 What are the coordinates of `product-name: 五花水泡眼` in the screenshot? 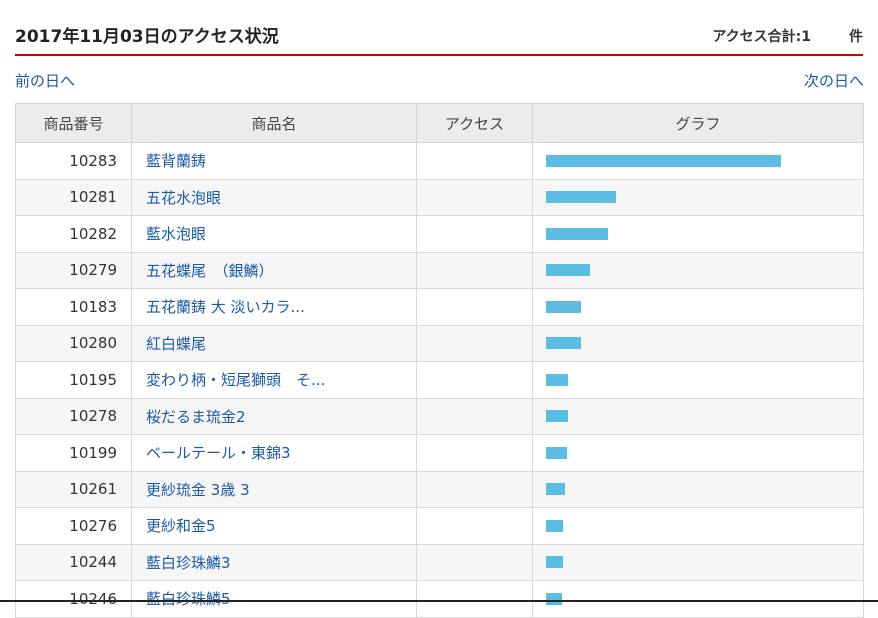 It's located at (274, 197).